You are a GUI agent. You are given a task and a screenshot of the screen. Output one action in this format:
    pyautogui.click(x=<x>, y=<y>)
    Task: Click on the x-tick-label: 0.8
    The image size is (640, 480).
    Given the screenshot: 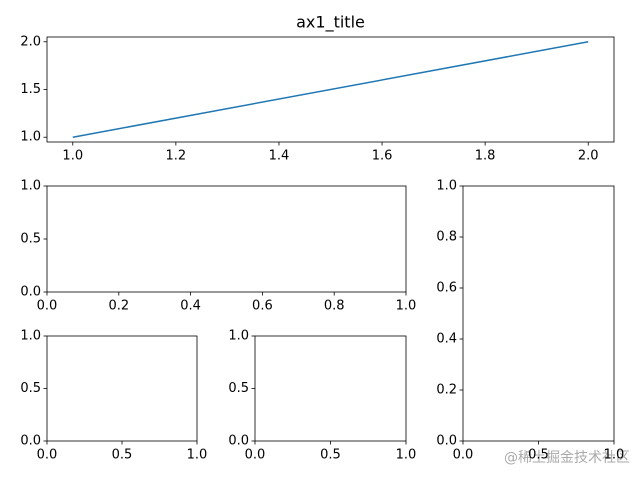 What is the action you would take?
    pyautogui.click(x=334, y=306)
    